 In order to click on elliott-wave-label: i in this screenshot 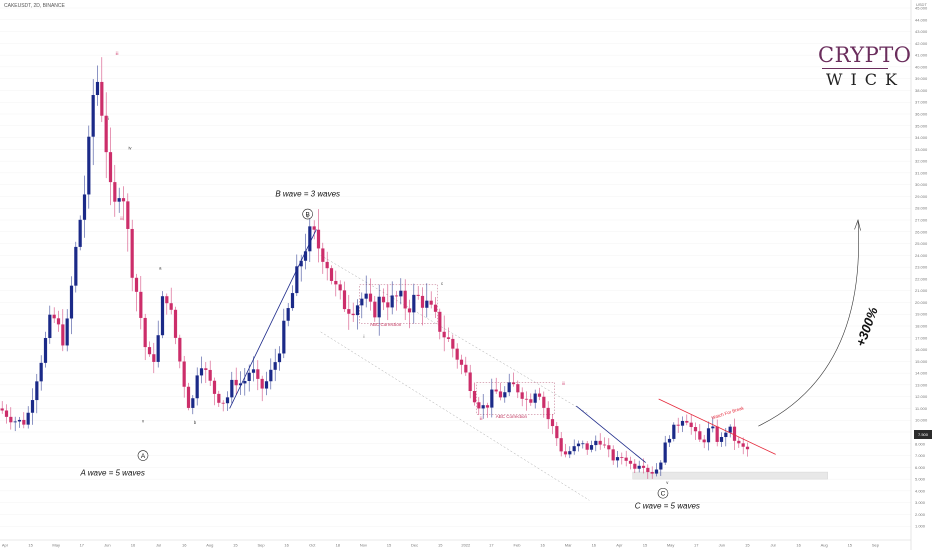, I will do `click(108, 118)`.